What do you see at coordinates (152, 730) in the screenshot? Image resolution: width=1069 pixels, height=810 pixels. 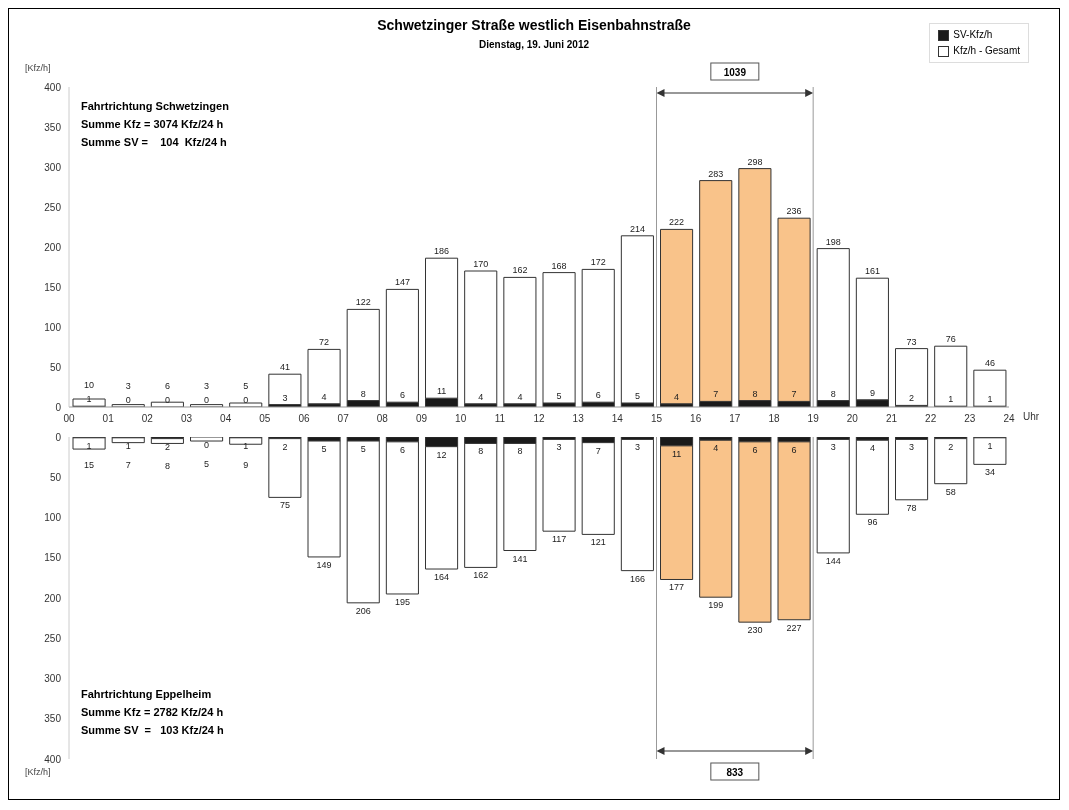 I see `annotation: Summe SV = 103 Kfz/24 h` at bounding box center [152, 730].